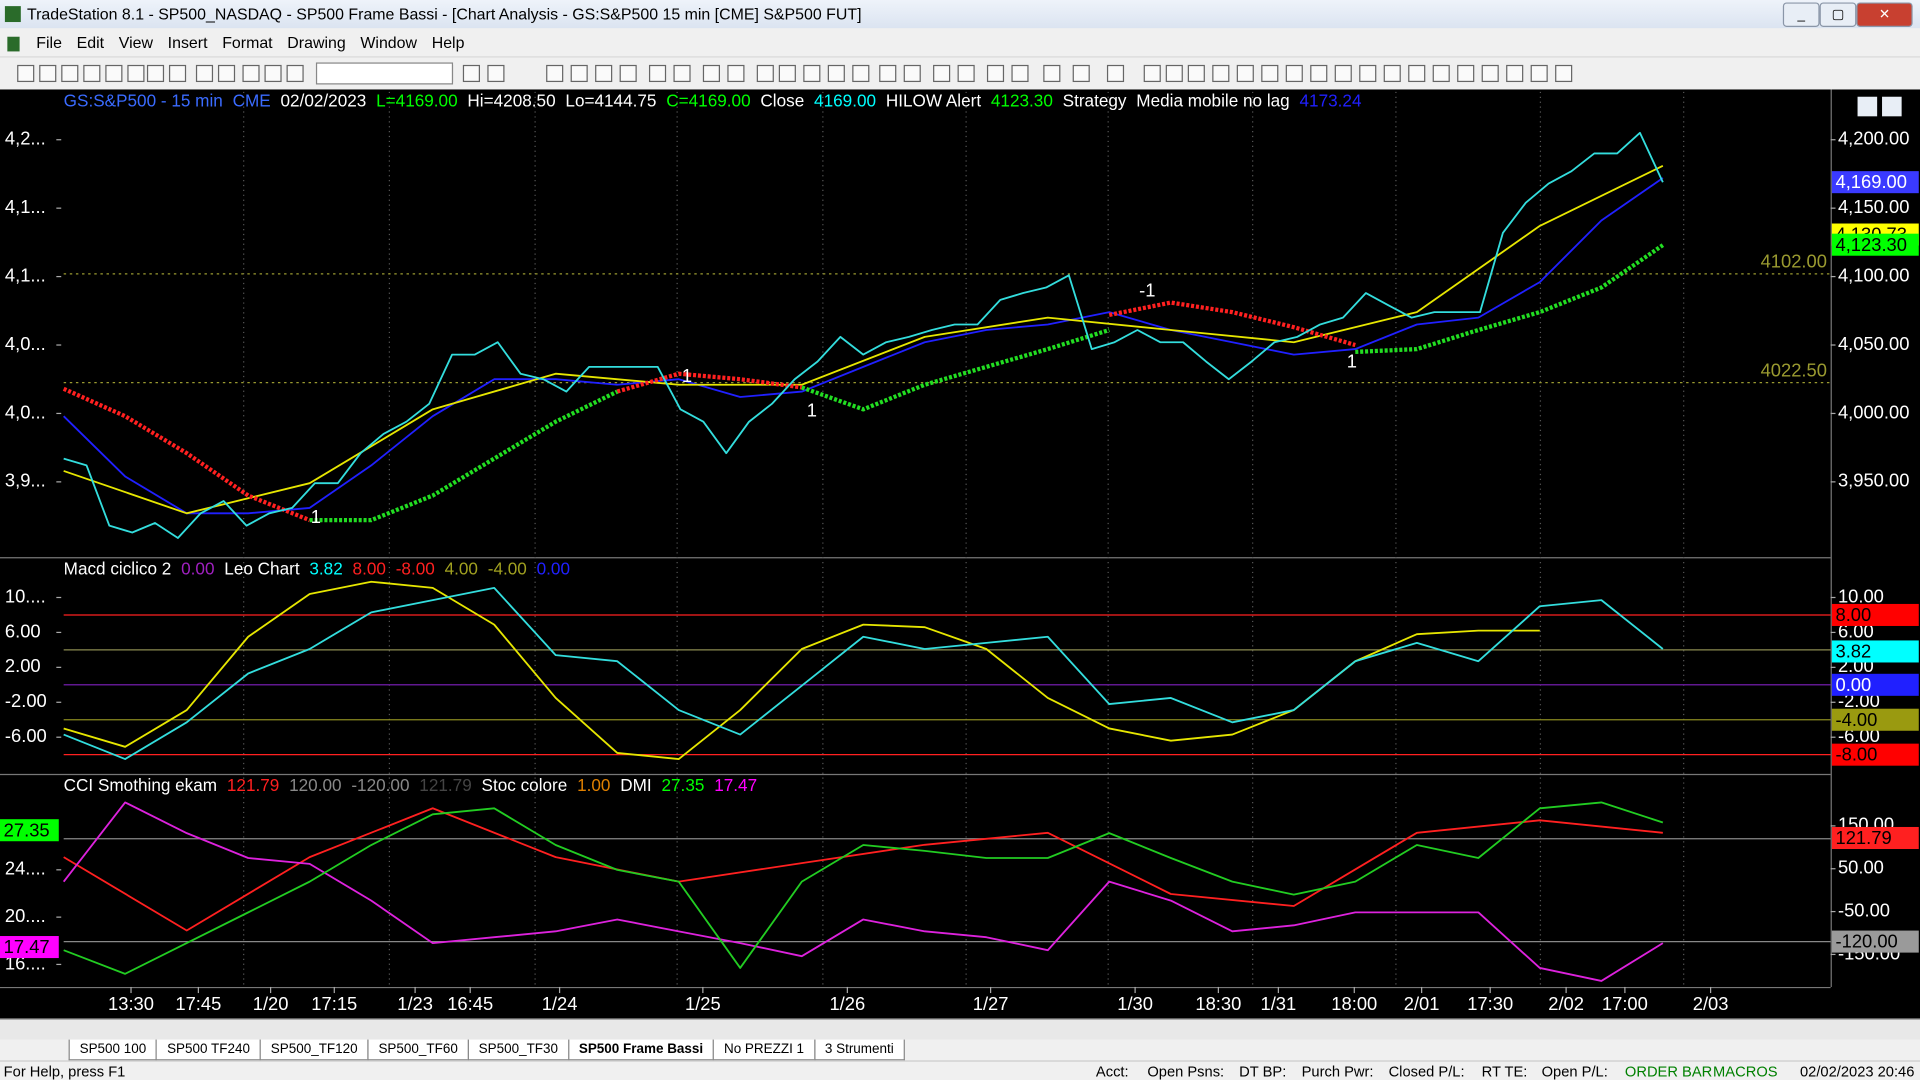 This screenshot has height=1080, width=1920. Describe the element at coordinates (1873, 206) in the screenshot. I see `y-tick-label: 4,150.00` at that location.